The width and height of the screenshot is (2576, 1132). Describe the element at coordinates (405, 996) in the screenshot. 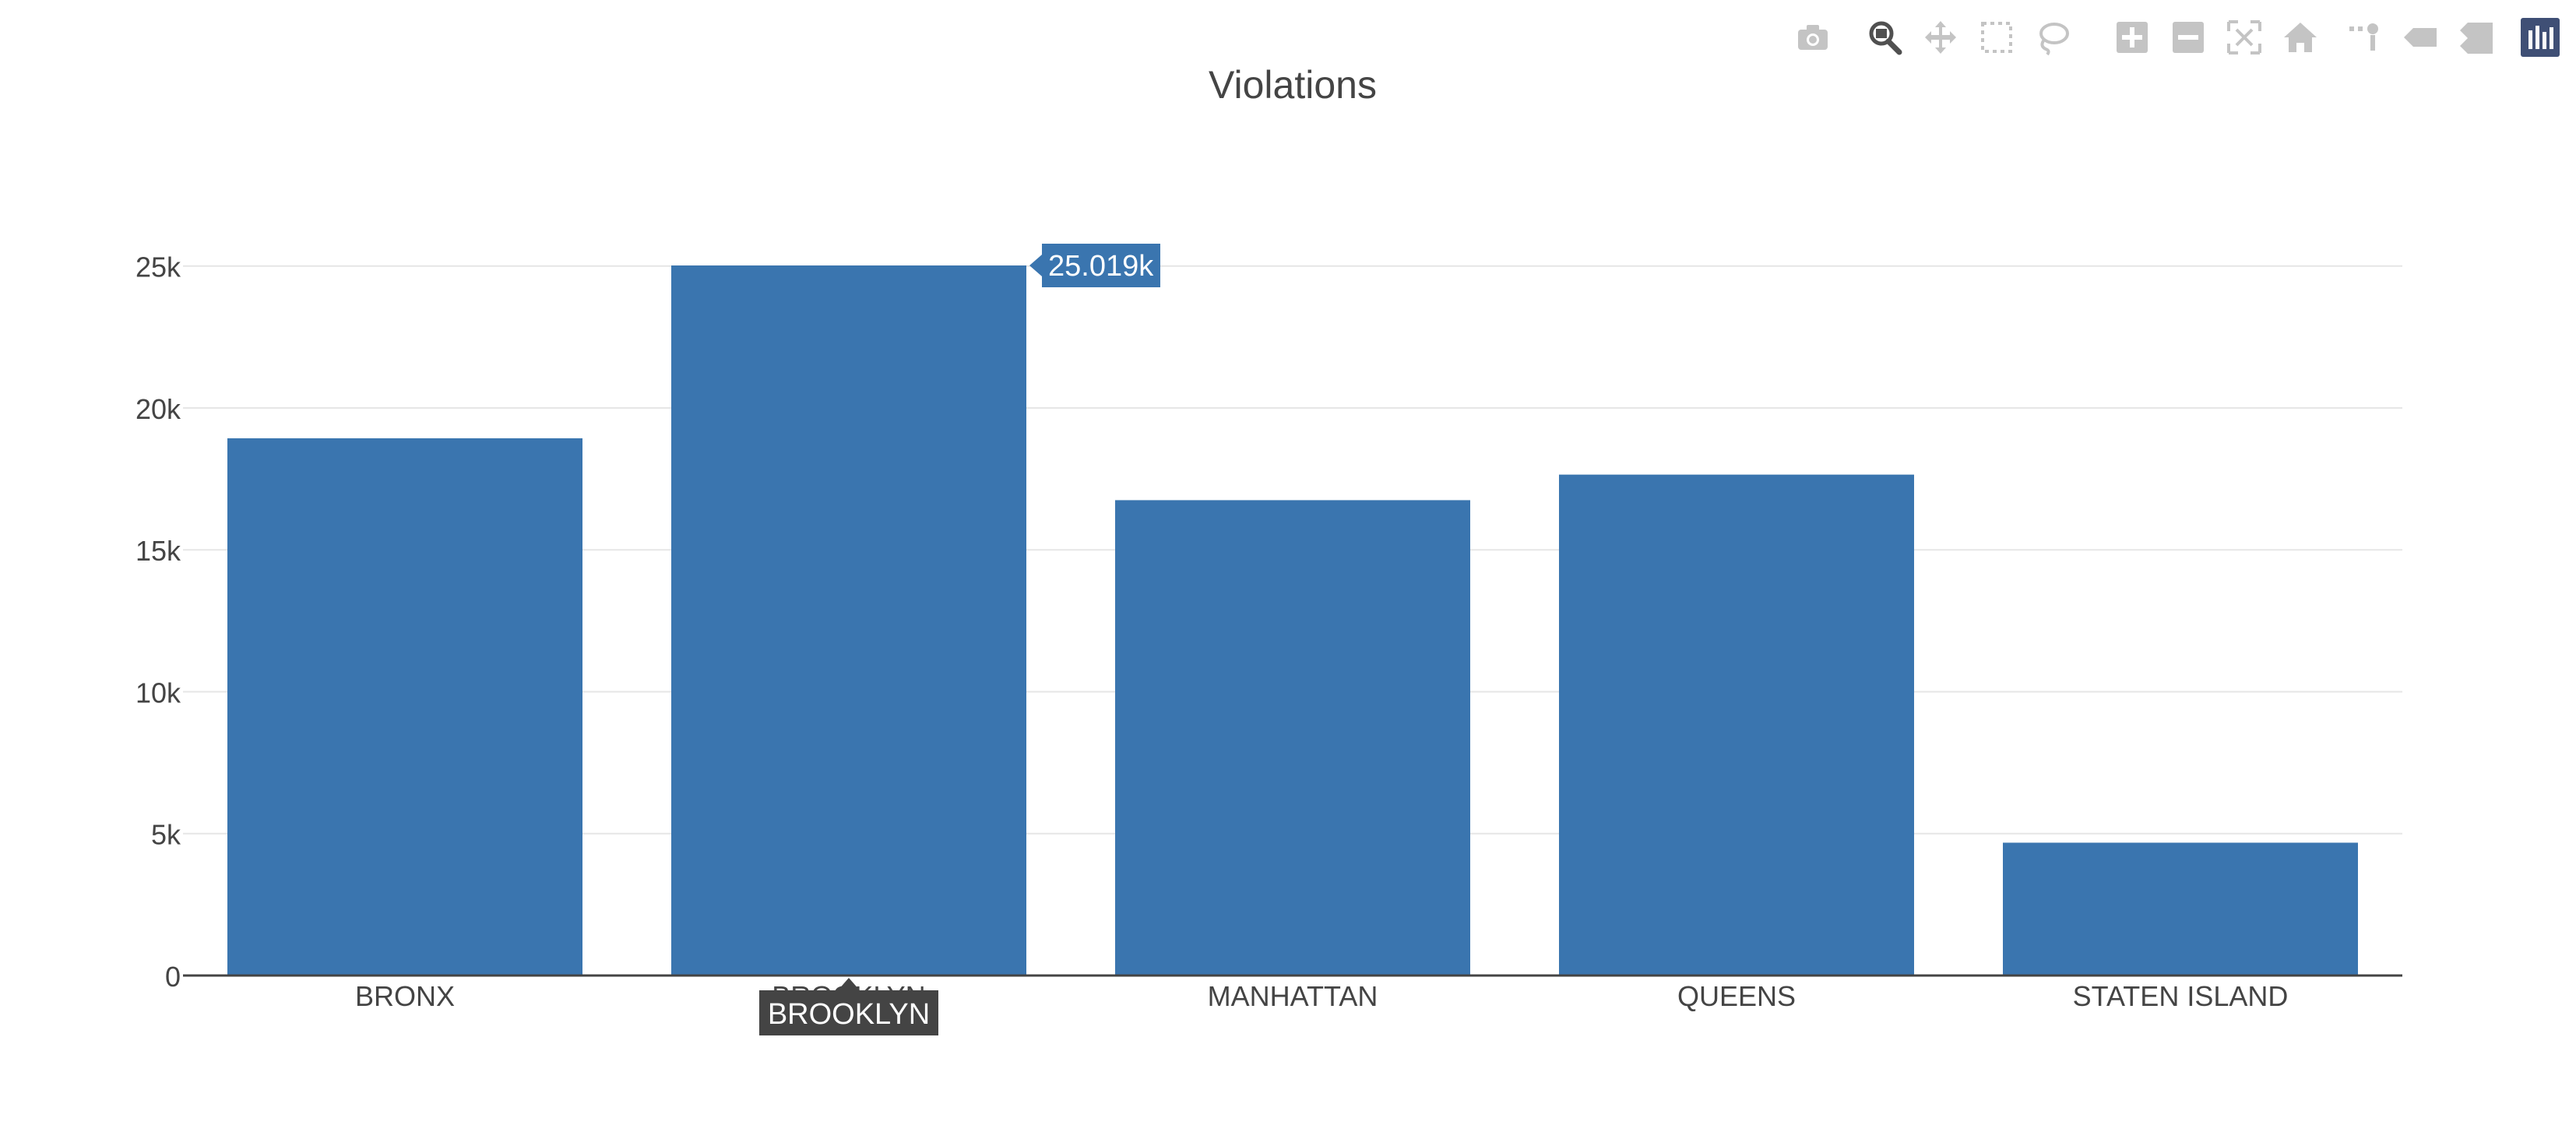

I see `x-tick-label: BRONX` at that location.